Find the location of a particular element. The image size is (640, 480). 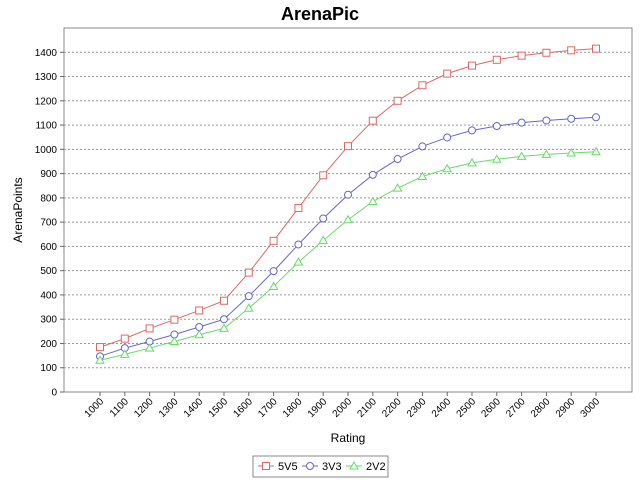

legend-item-2v2: 2V2 is located at coordinates (366, 466).